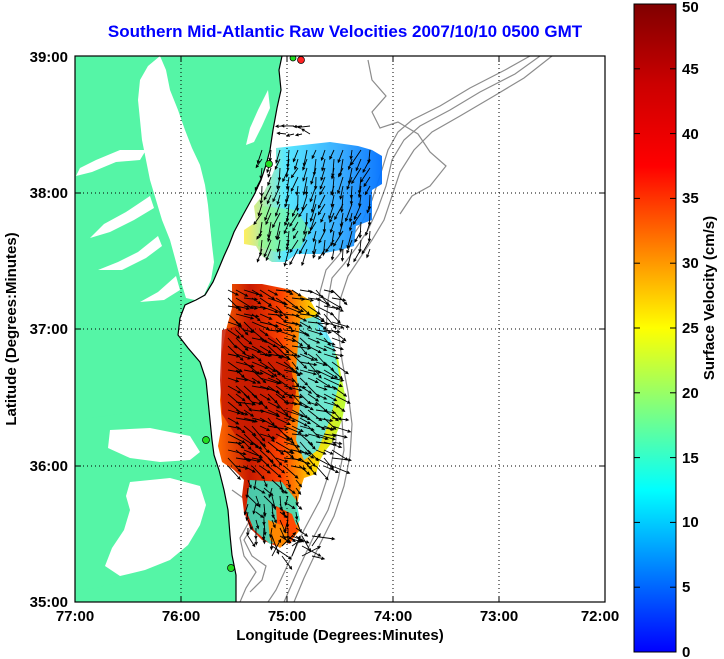  I want to click on x-tick-label: 76:00, so click(181, 616).